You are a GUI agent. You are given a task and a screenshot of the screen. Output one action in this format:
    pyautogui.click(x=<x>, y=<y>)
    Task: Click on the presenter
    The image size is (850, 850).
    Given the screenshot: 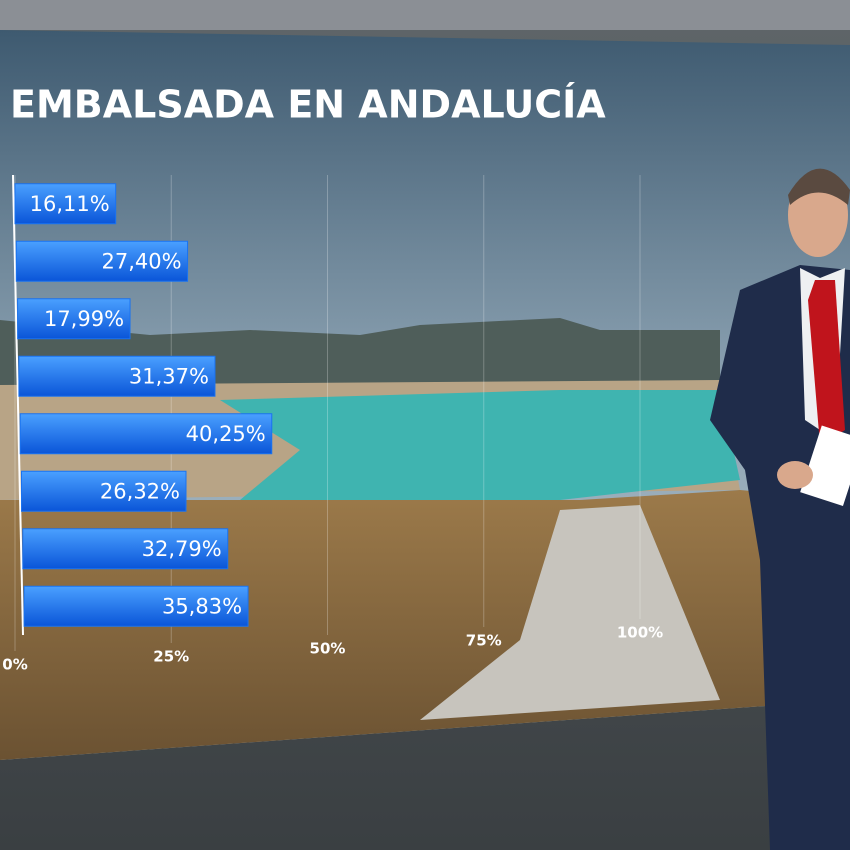 What is the action you would take?
    pyautogui.click(x=780, y=509)
    